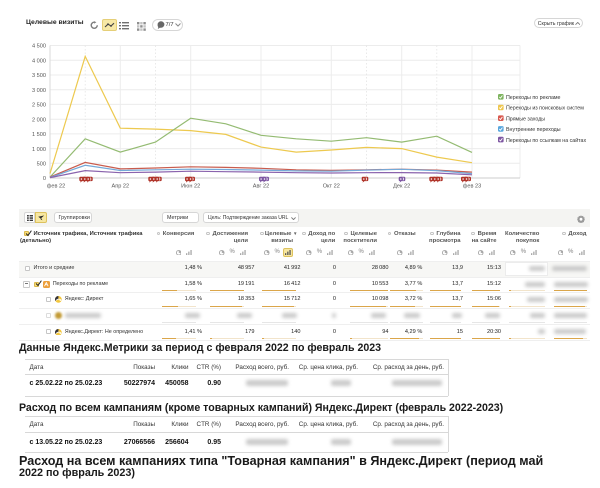  Describe the element at coordinates (120, 187) in the screenshot. I see `svg-text: Апр 22` at that location.